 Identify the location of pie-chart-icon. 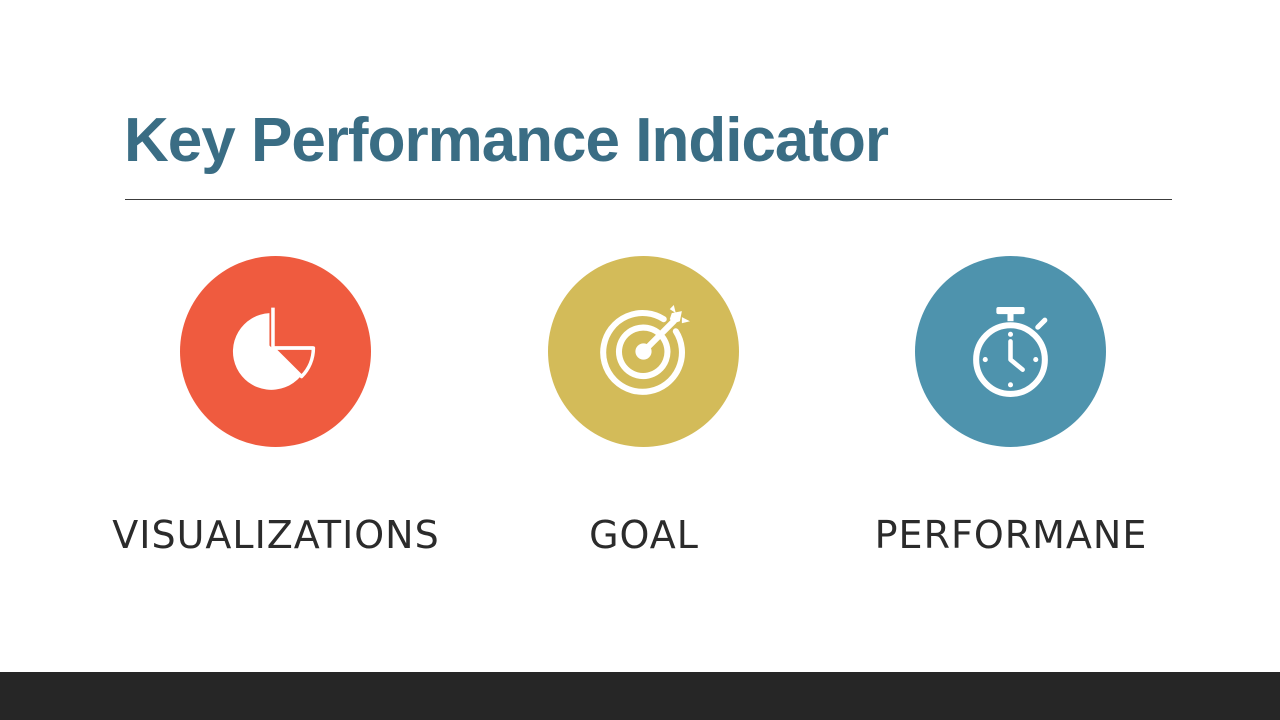
(274, 348).